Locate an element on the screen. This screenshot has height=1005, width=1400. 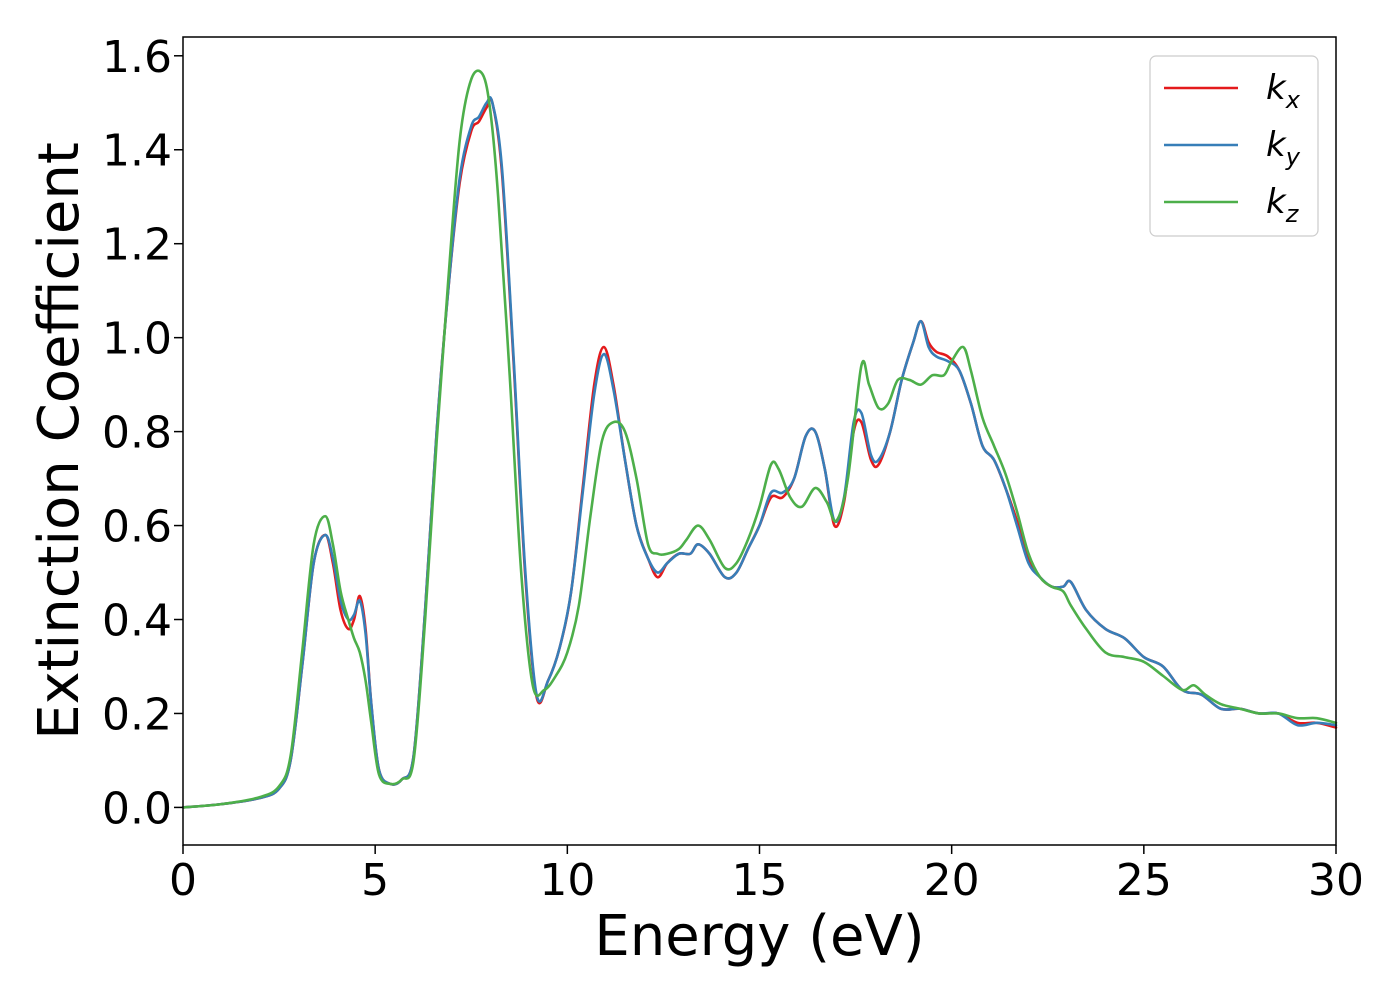
x-axis-ticks: 0 5 10 15 20 25 30 is located at coordinates (766, 875).